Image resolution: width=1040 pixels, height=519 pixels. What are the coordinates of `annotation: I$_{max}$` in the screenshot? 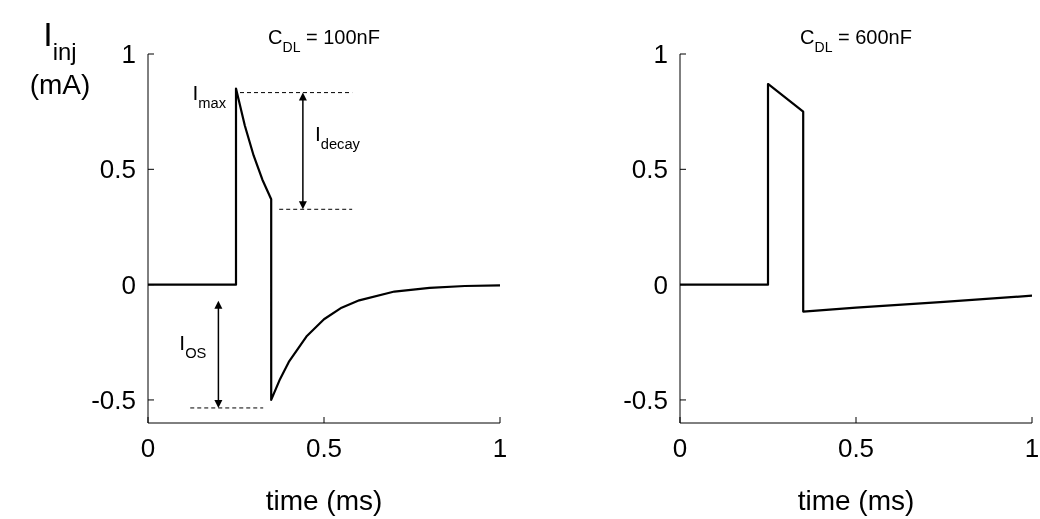 It's located at (209, 95).